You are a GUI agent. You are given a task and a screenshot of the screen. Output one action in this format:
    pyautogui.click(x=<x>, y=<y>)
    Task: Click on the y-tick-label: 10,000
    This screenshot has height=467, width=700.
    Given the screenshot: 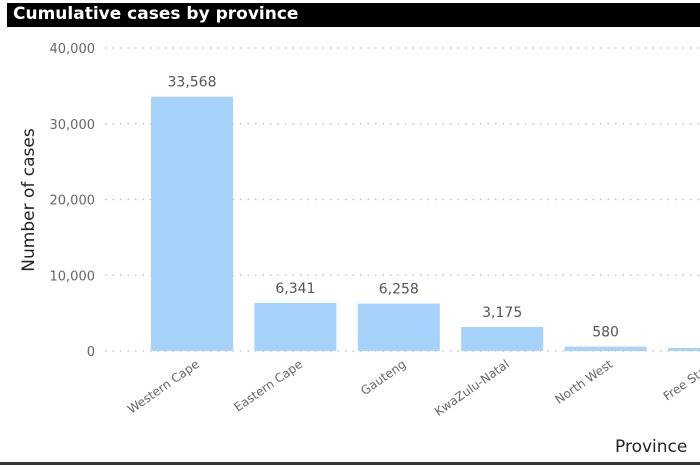 What is the action you would take?
    pyautogui.click(x=73, y=276)
    